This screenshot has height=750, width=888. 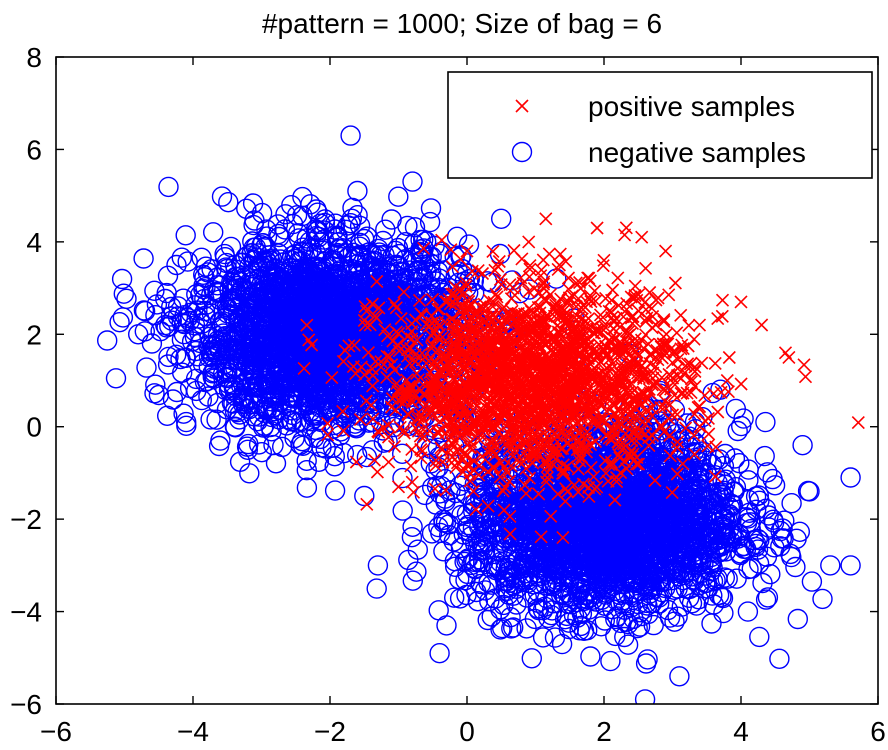 What do you see at coordinates (220, 321) in the screenshot?
I see `negative-sample-point-2086` at bounding box center [220, 321].